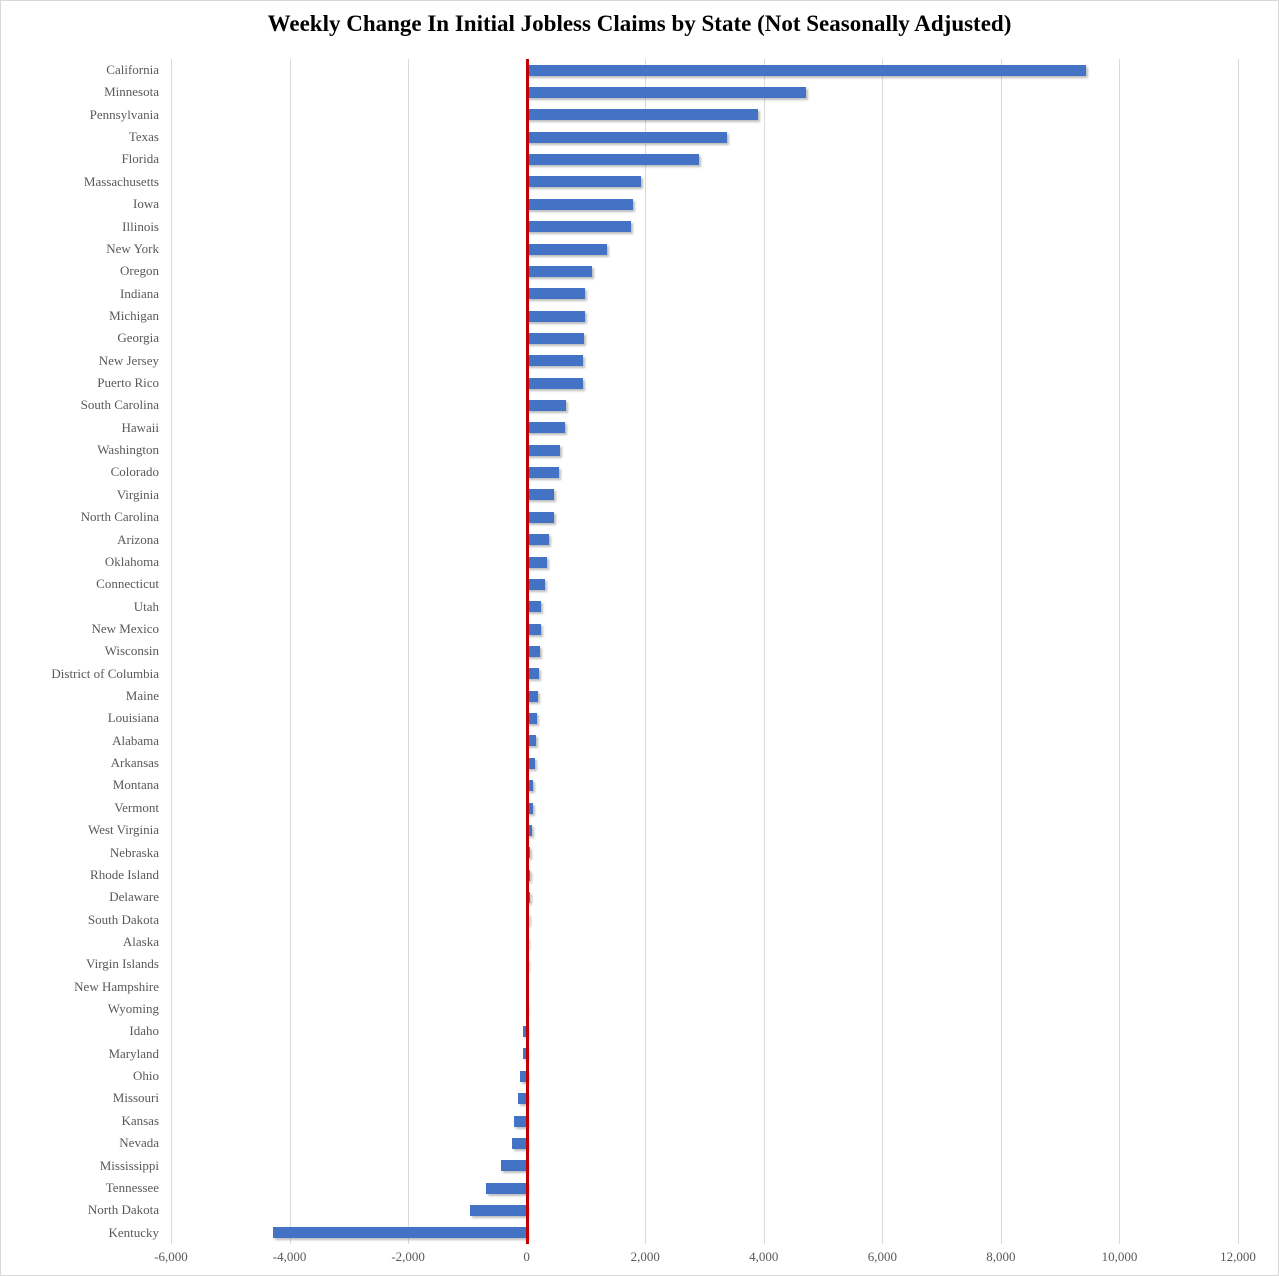 The width and height of the screenshot is (1279, 1276). Describe the element at coordinates (138, 338) in the screenshot. I see `category-label: Georgia` at that location.